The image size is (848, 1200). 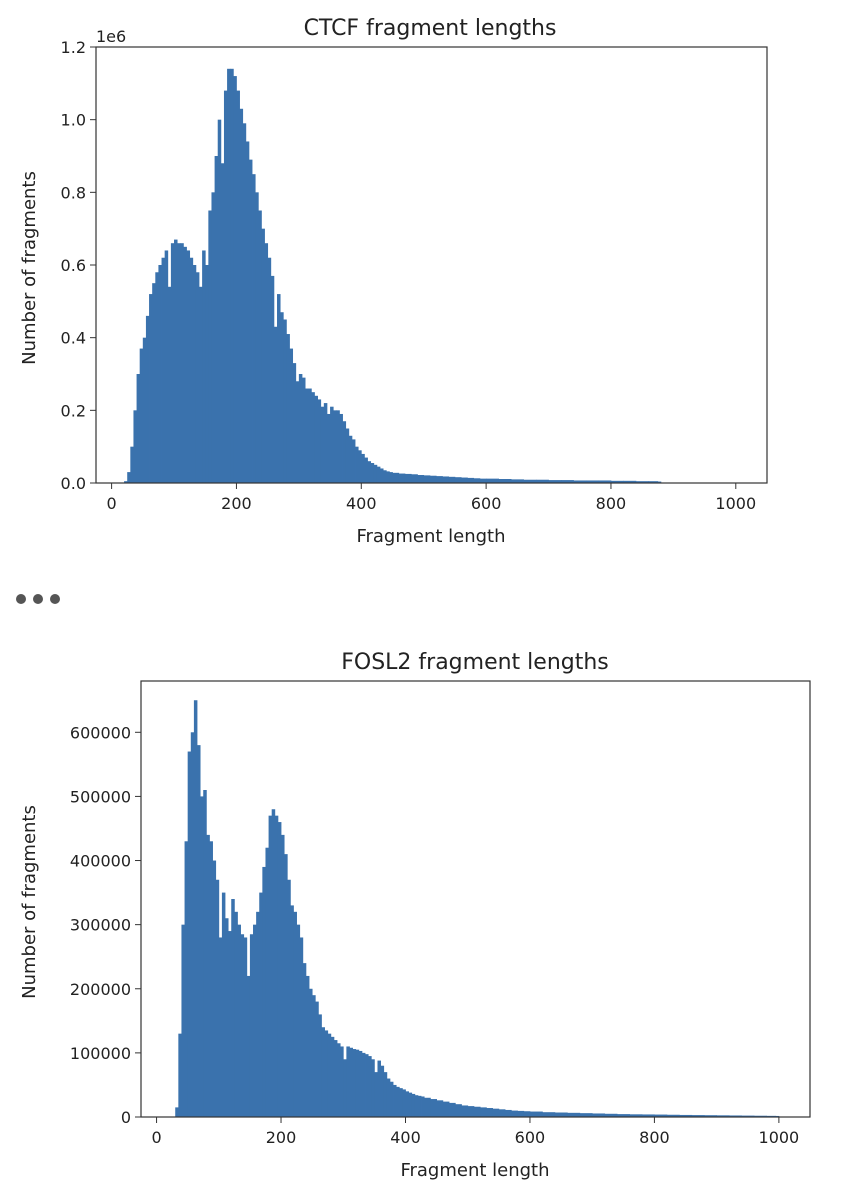 I want to click on ellipsis-dot, so click(x=21, y=599).